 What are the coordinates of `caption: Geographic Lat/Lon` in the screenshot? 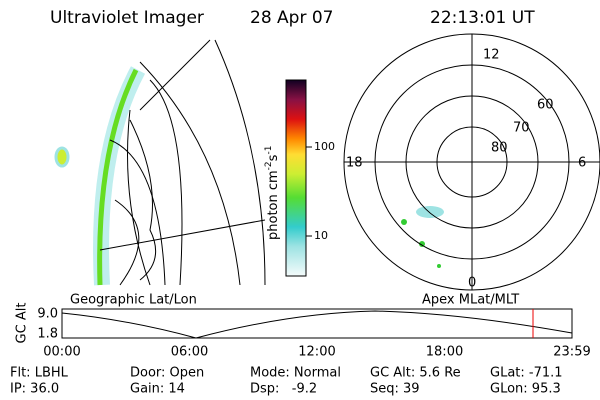 It's located at (133, 300).